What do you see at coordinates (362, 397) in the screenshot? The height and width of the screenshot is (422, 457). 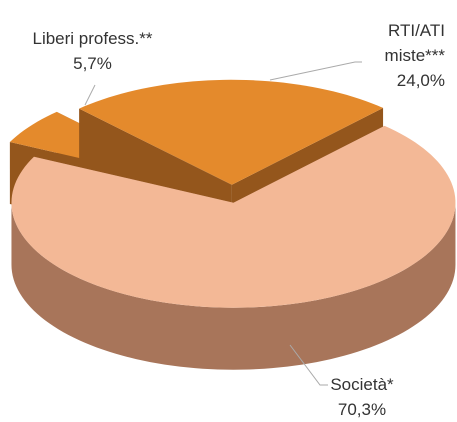 I see `slice-label: Società* 70,3%` at bounding box center [362, 397].